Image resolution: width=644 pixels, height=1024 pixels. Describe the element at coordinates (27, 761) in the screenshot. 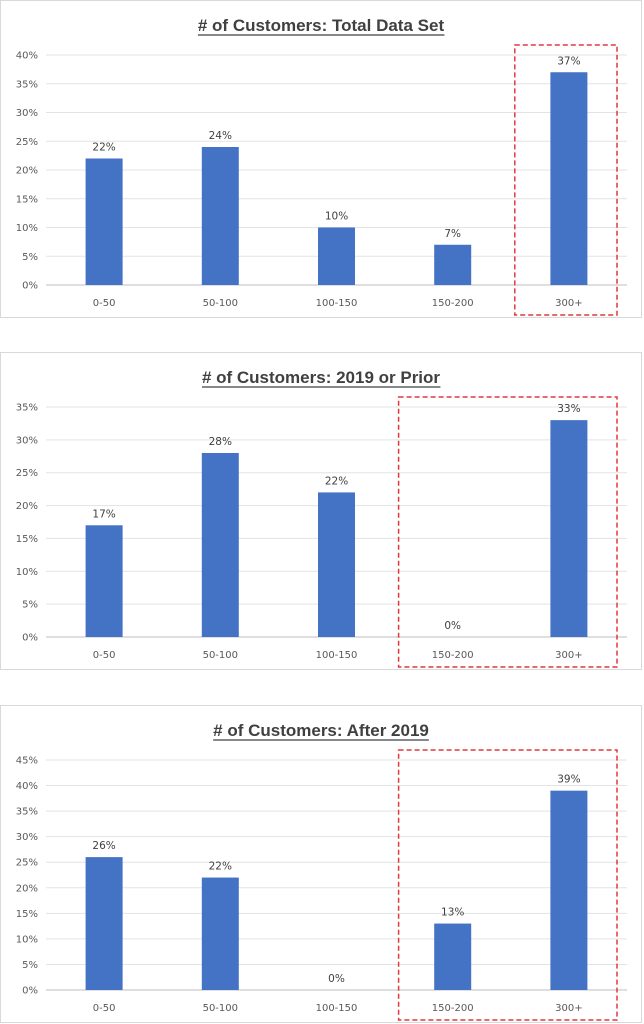

I see `y-tick-label: 45%` at that location.